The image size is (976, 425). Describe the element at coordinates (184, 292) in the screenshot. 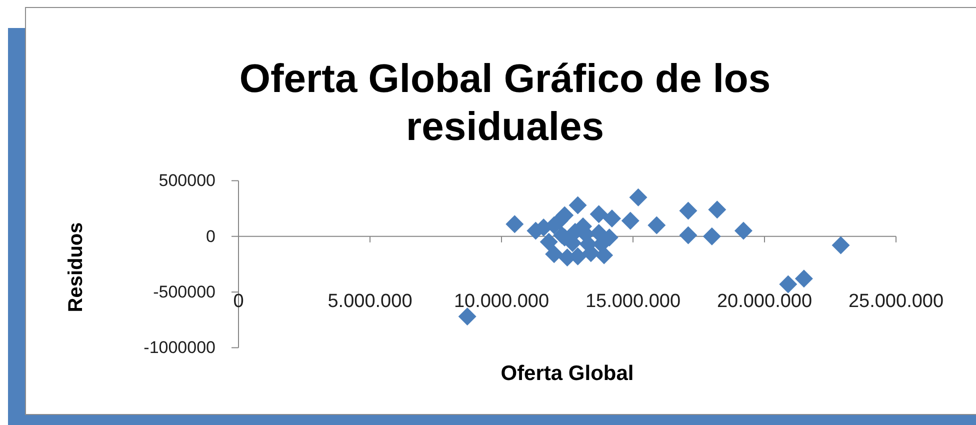

I see `y-tick-label: -500000` at that location.